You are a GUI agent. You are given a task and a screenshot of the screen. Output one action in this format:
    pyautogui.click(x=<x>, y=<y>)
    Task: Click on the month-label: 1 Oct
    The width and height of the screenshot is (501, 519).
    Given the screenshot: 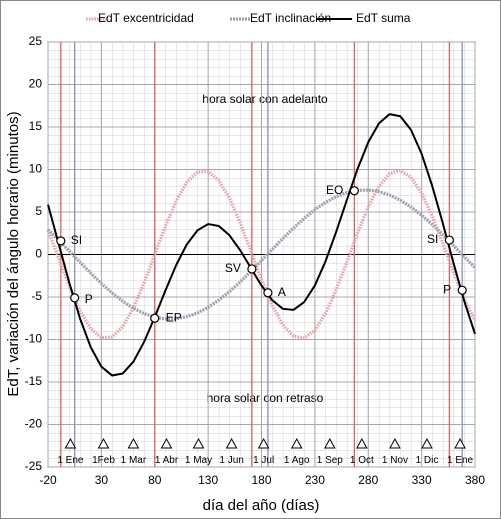 What is the action you would take?
    pyautogui.click(x=362, y=460)
    